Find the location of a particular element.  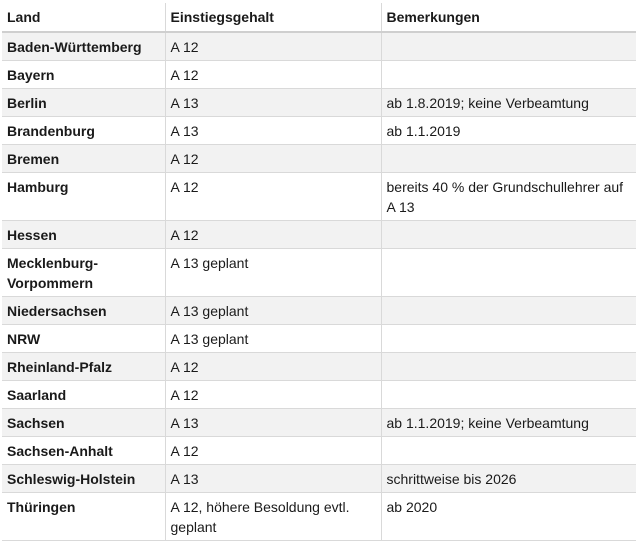

header-row: Land Einstiegsgehalt Bemerkungen is located at coordinates (319, 18).